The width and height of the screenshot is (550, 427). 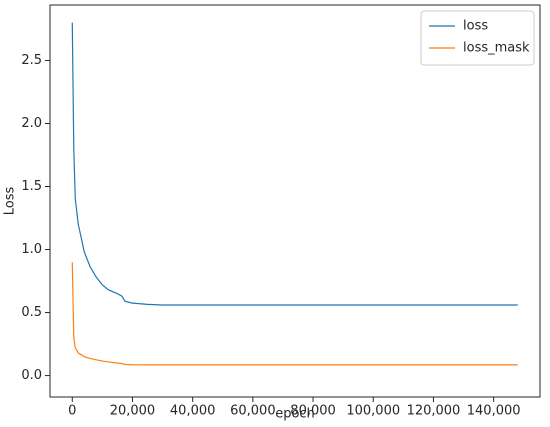 What do you see at coordinates (31, 249) in the screenshot?
I see `y-tick-label: 1.0` at bounding box center [31, 249].